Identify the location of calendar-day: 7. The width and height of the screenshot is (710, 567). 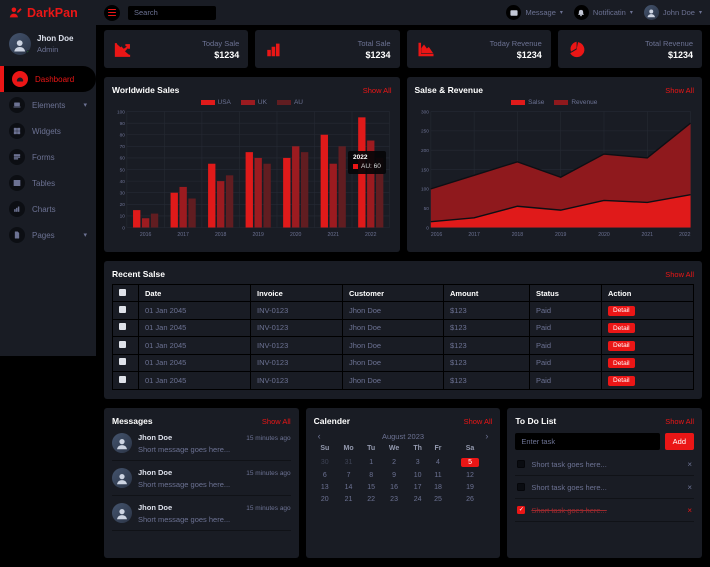
(348, 475).